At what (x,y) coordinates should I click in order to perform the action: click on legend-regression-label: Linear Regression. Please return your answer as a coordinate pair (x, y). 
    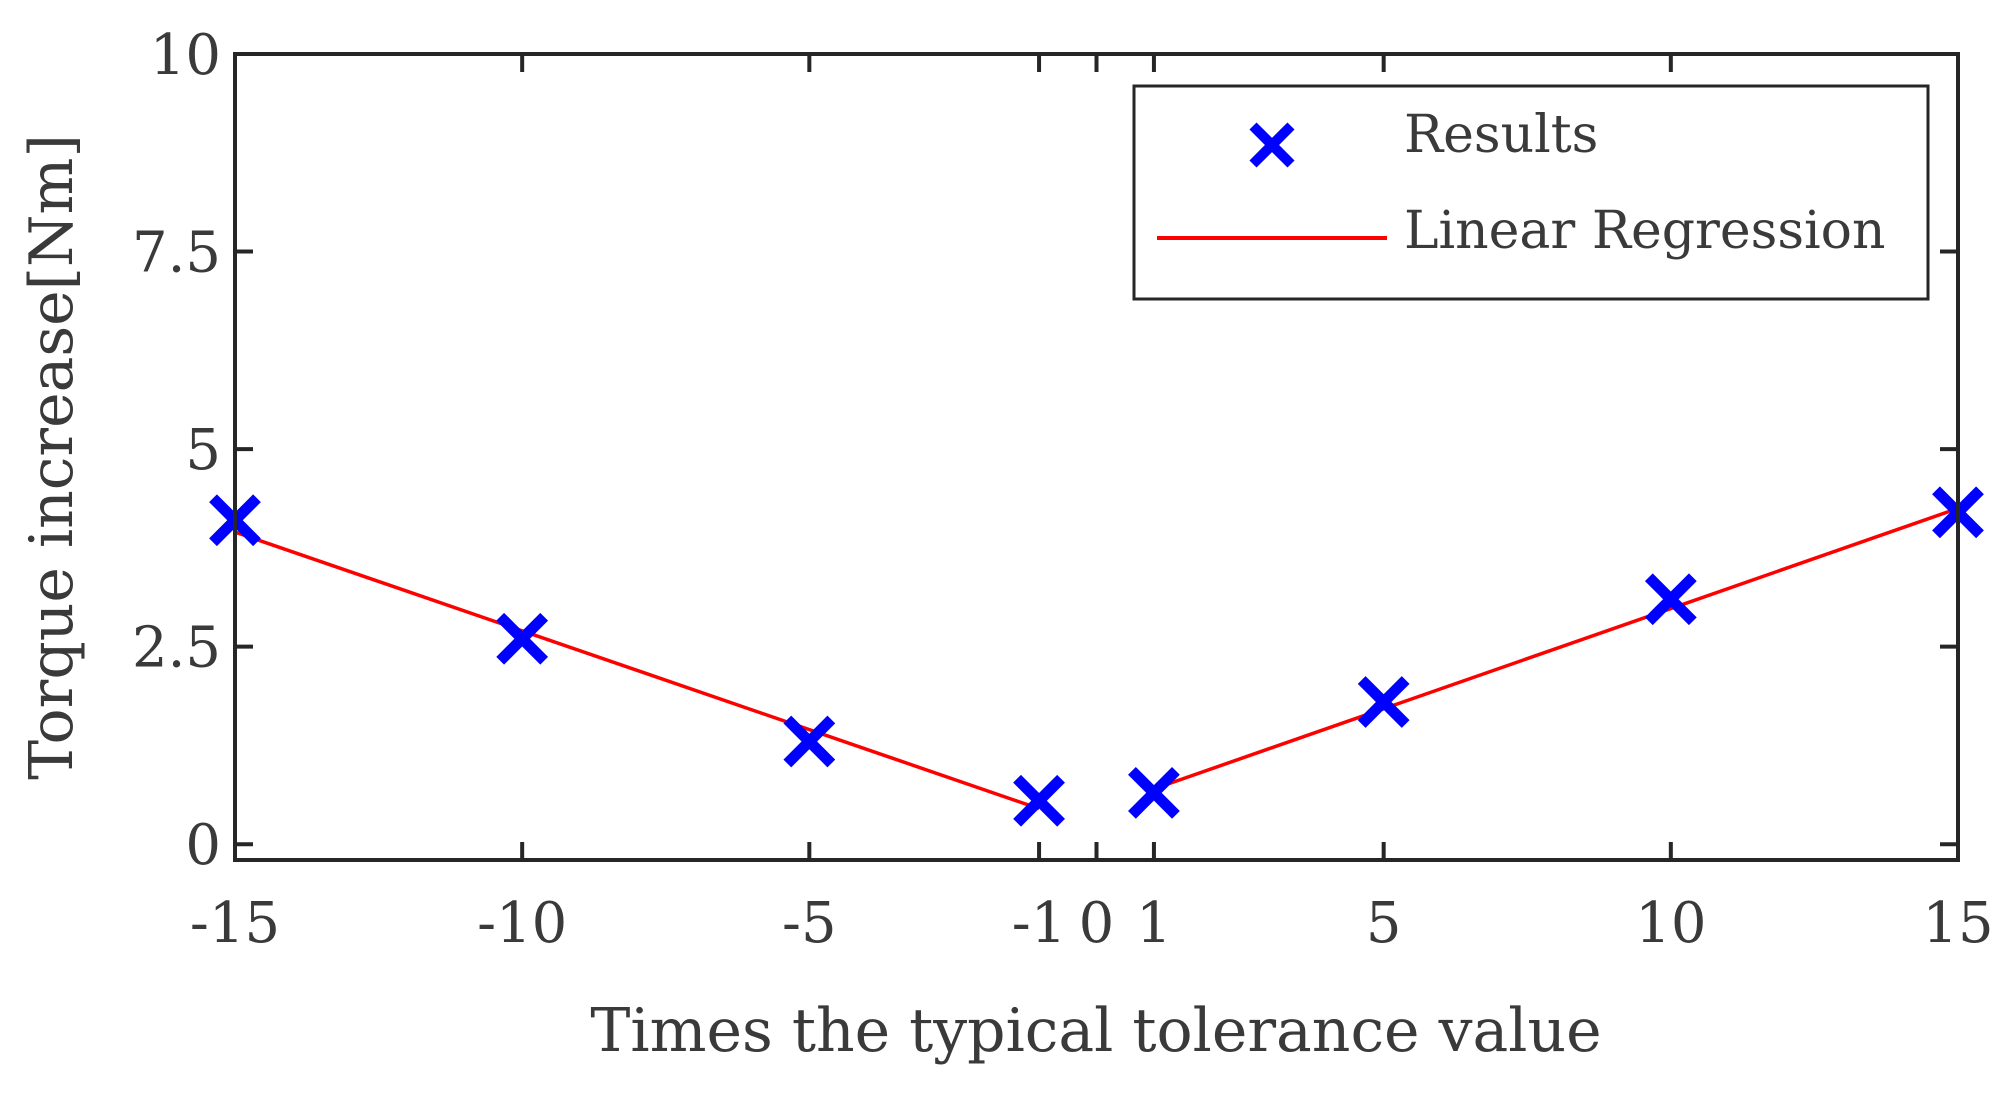
    Looking at the image, I should click on (1644, 231).